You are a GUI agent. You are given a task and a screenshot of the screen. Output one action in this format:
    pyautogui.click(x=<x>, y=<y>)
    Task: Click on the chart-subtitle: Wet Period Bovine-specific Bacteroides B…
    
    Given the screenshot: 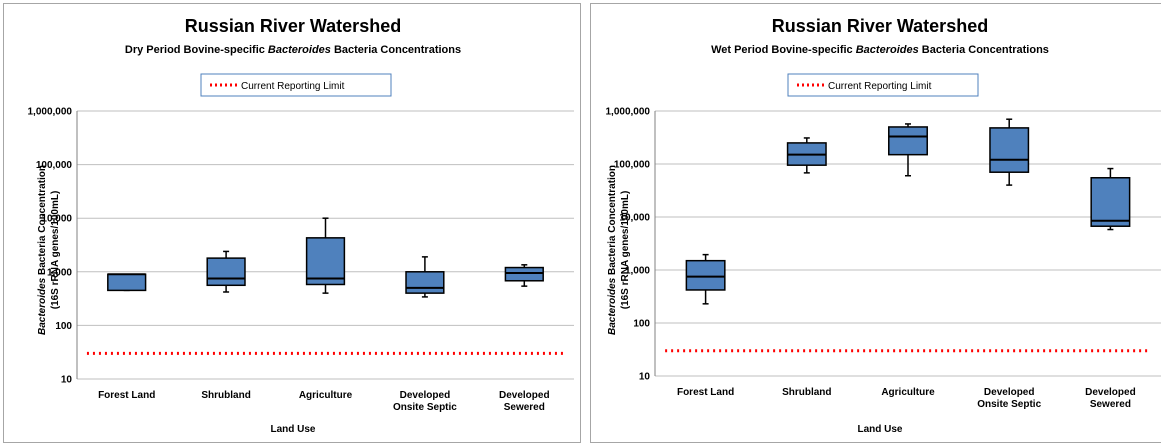 What is the action you would take?
    pyautogui.click(x=880, y=50)
    